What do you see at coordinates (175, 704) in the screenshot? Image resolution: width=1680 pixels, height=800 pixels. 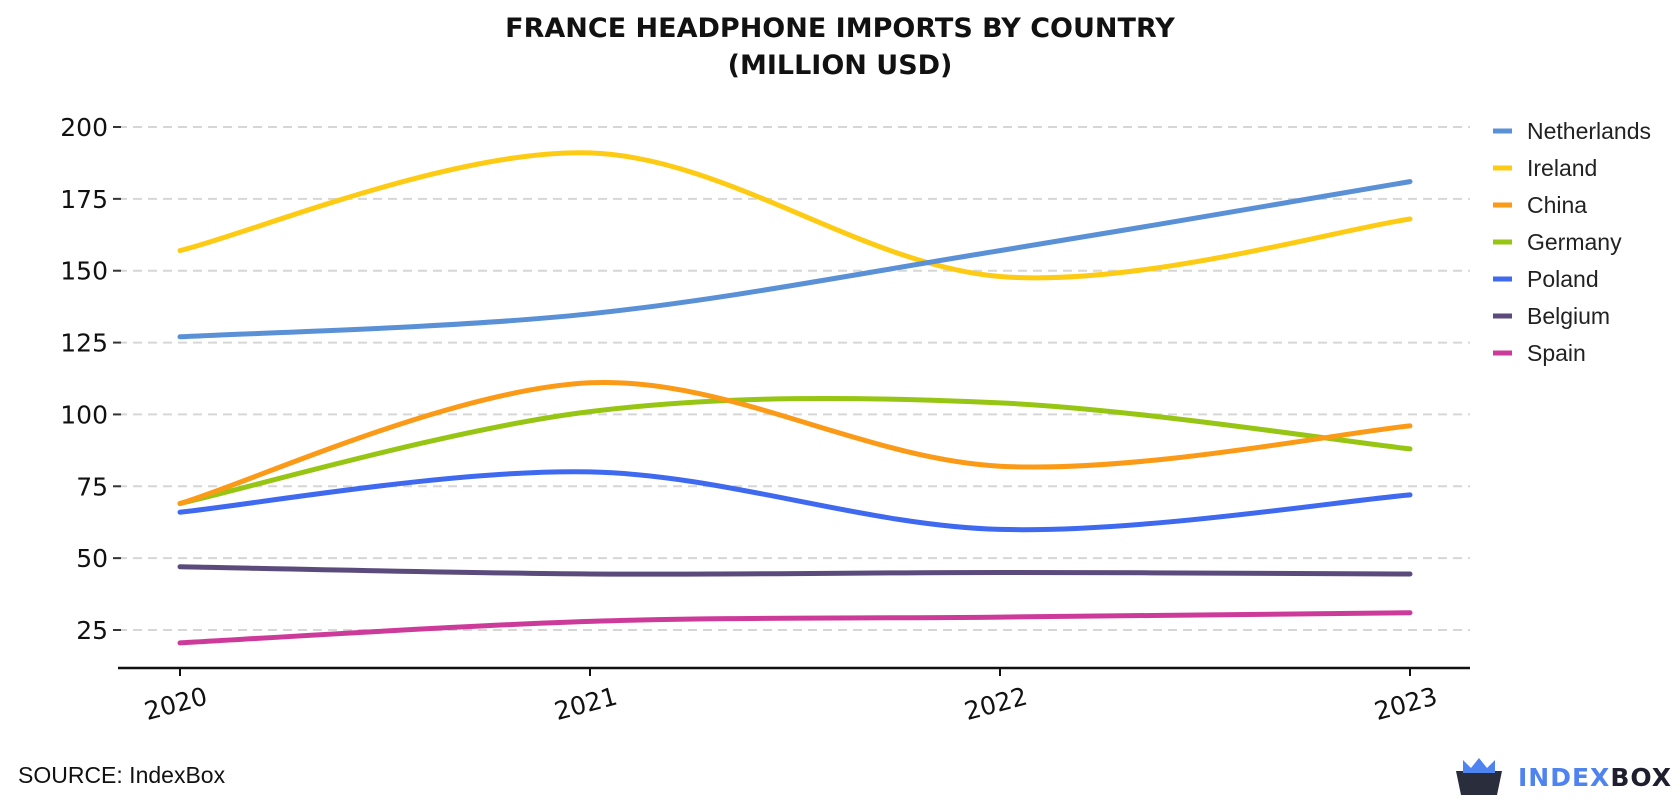 I see `x-tick-label: 2020` at bounding box center [175, 704].